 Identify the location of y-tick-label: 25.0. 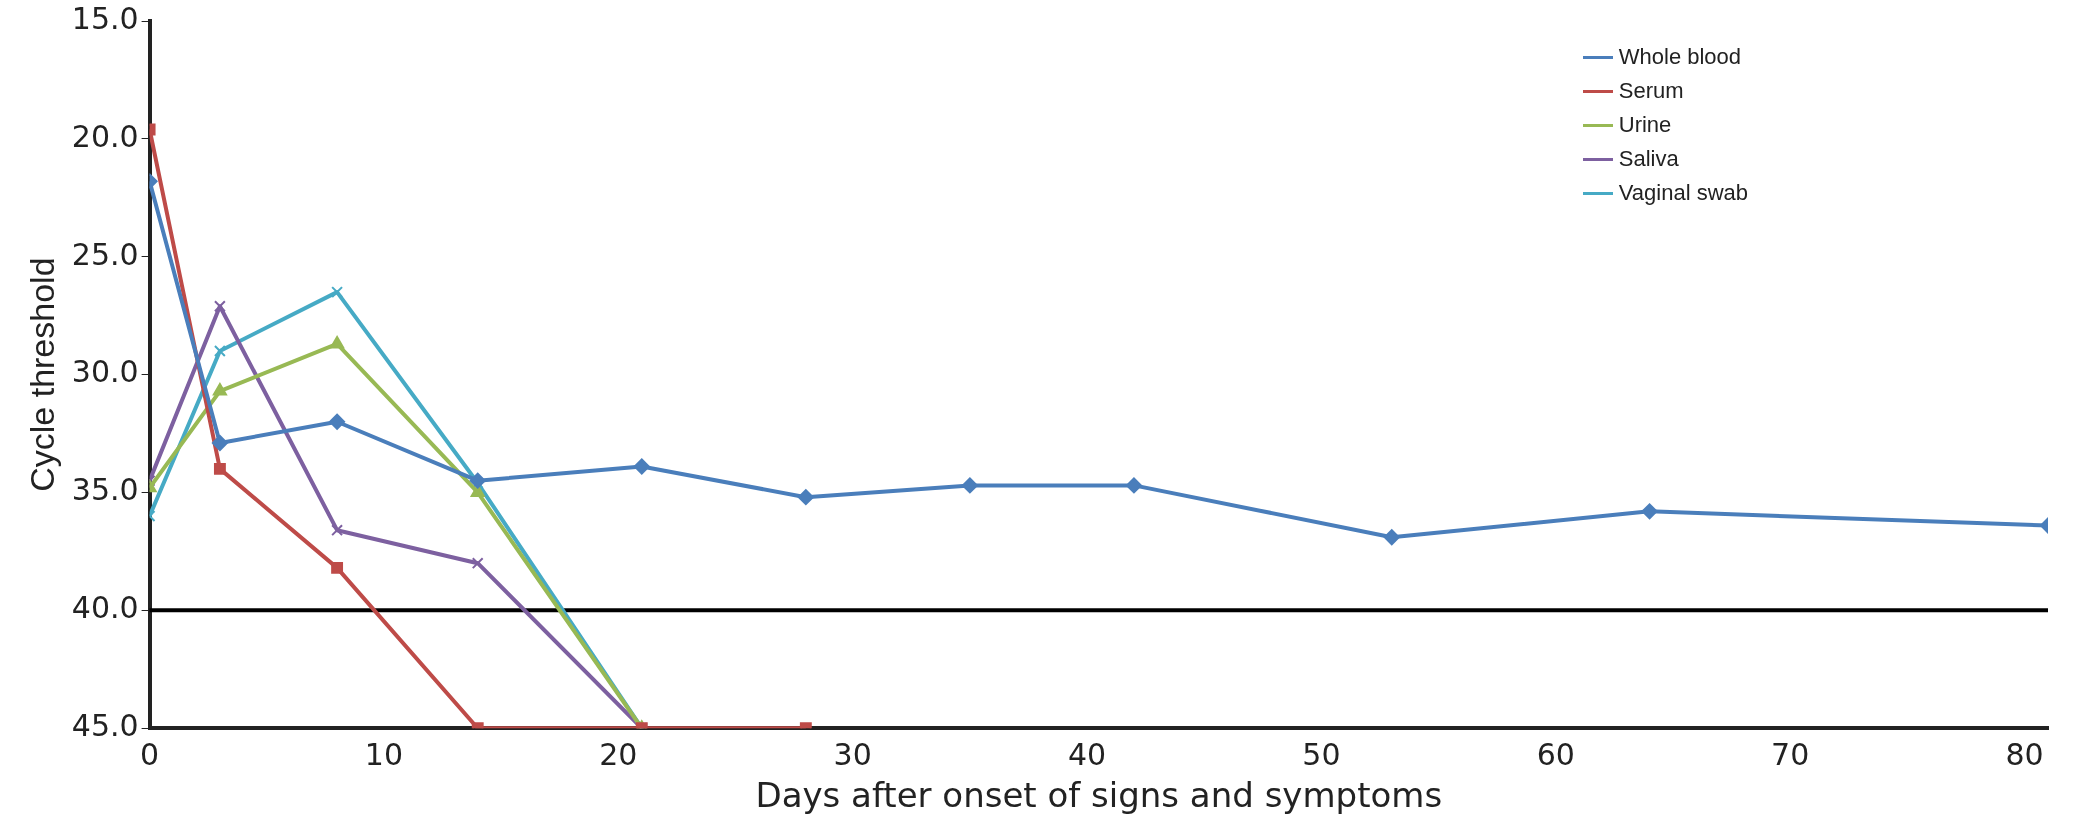
(105, 254).